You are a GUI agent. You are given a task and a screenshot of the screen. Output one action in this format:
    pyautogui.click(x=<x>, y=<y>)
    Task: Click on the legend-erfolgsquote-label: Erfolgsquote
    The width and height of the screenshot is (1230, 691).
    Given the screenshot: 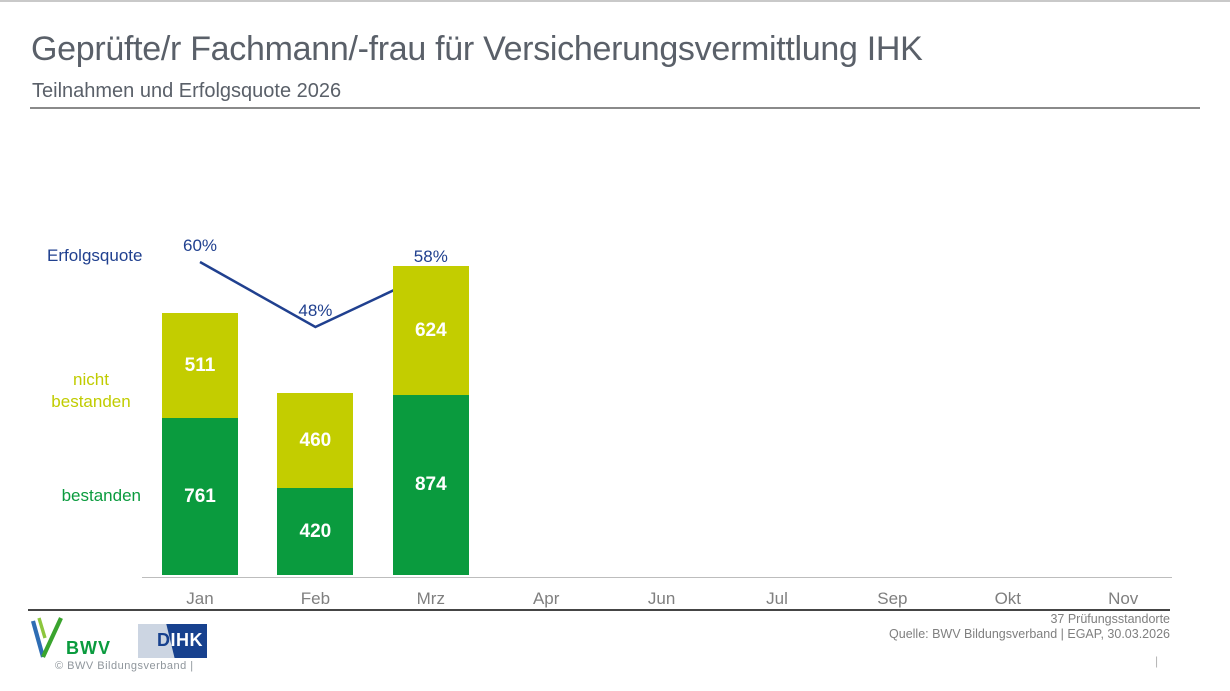 What is the action you would take?
    pyautogui.click(x=95, y=255)
    